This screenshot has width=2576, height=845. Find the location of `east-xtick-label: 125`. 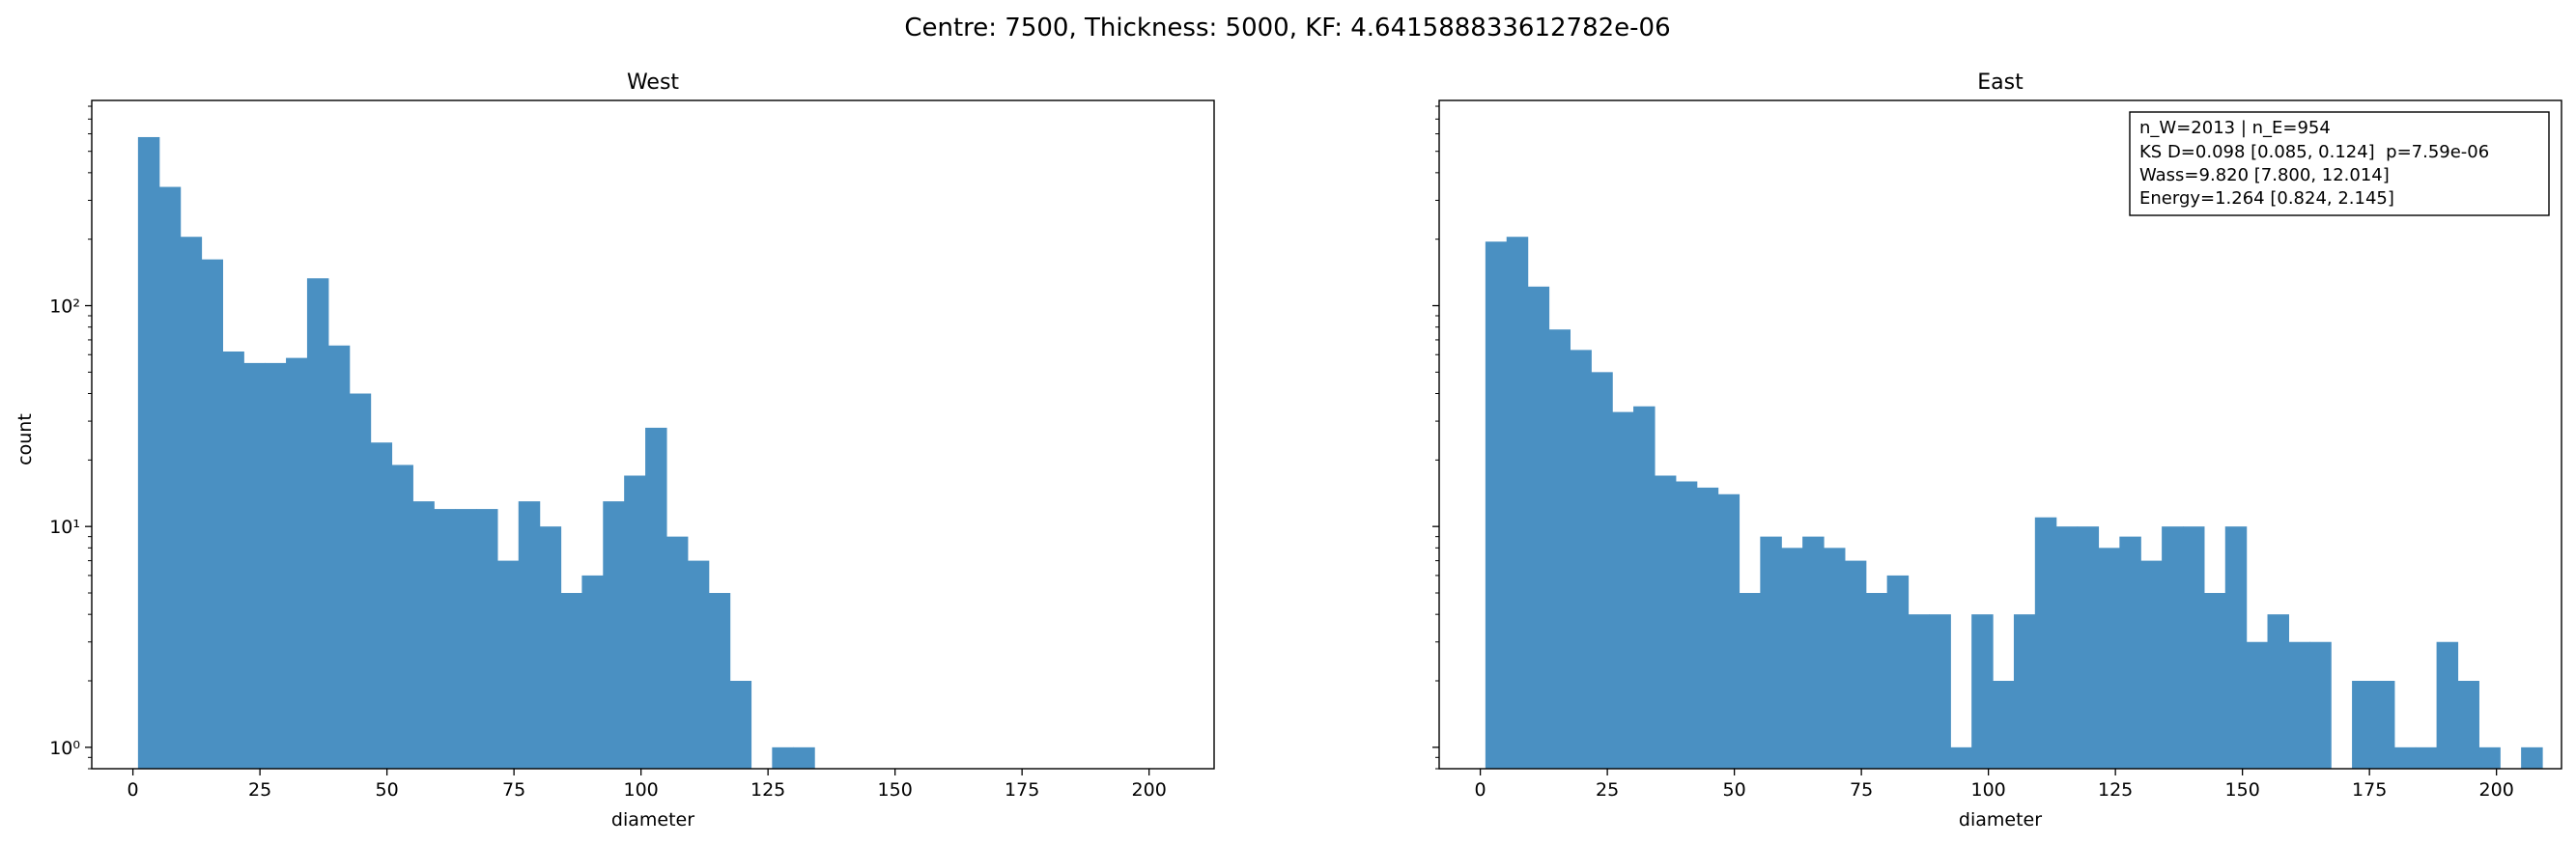

east-xtick-label: 125 is located at coordinates (2115, 790).